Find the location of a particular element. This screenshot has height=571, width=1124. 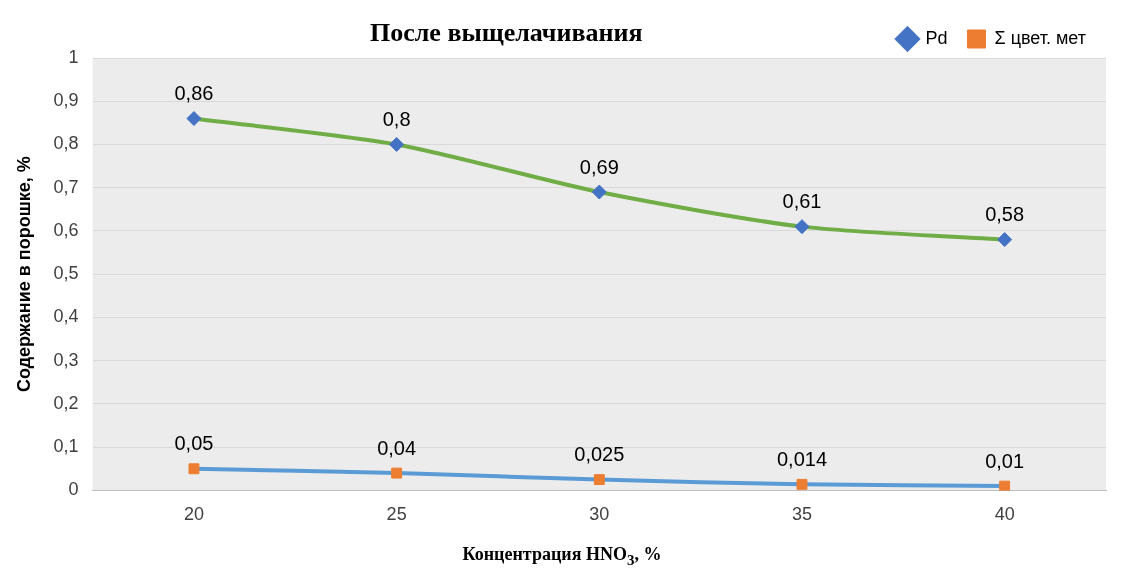

data-label: 0,025 is located at coordinates (599, 454).